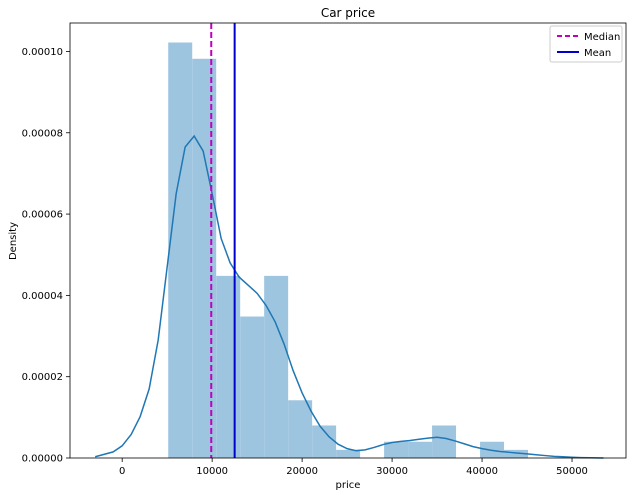 This screenshot has width=634, height=496. I want to click on y-tick-label: 0.00002, so click(42, 377).